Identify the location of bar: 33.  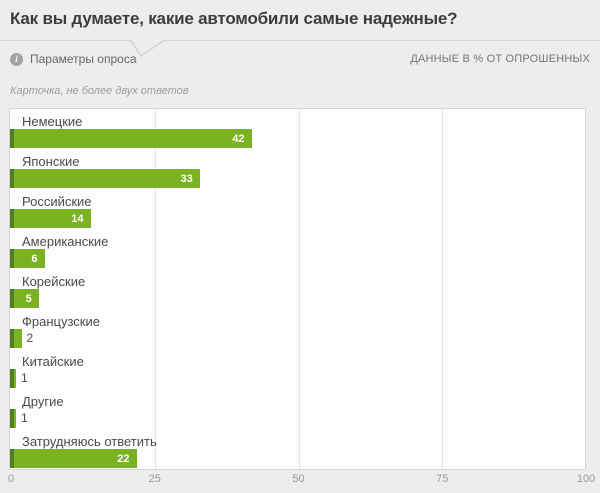
(105, 178).